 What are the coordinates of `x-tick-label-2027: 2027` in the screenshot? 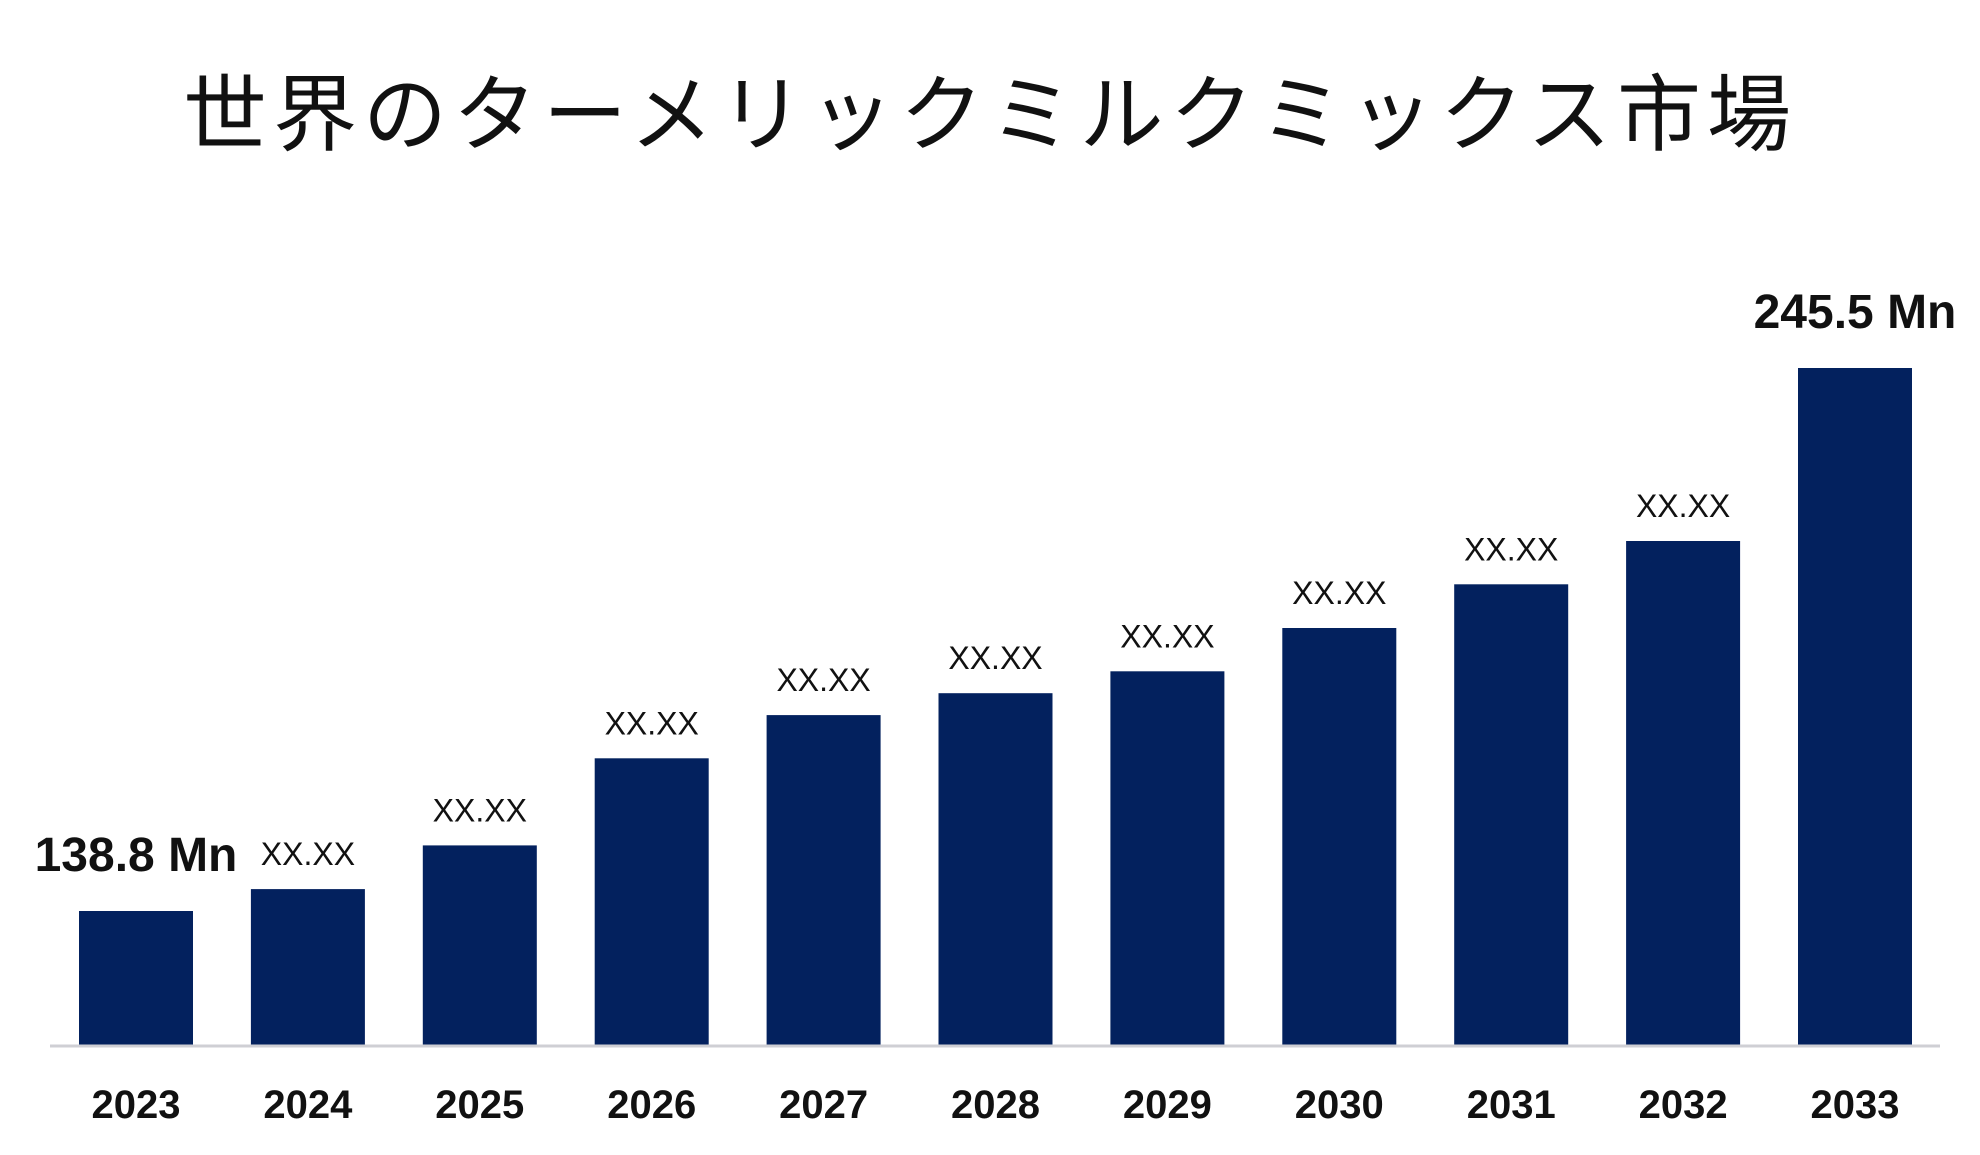 It's located at (823, 1105).